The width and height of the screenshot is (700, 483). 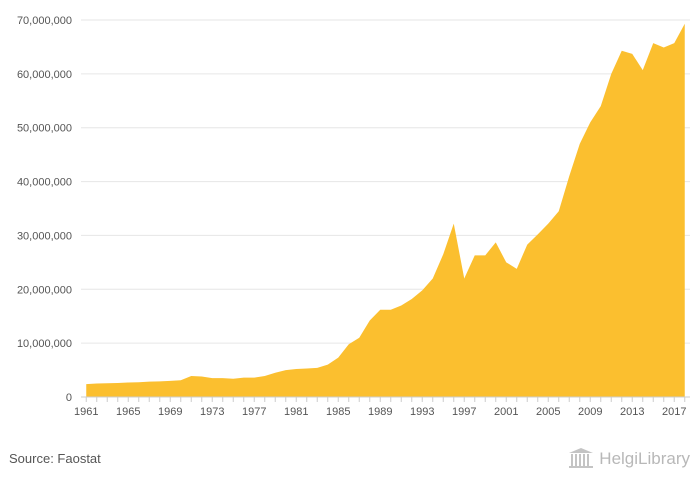 What do you see at coordinates (464, 412) in the screenshot?
I see `x-tick-label: 1997` at bounding box center [464, 412].